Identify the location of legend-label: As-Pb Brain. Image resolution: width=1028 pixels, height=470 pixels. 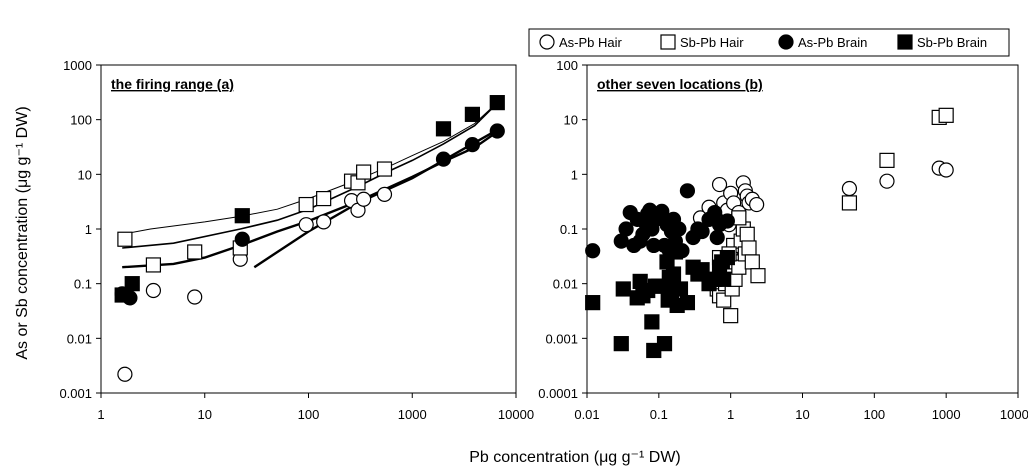
(832, 42).